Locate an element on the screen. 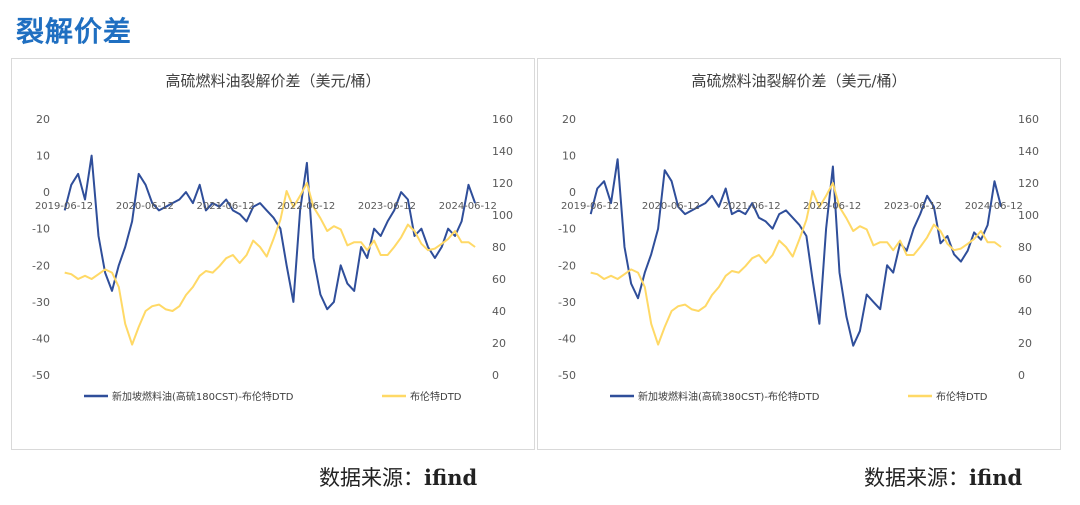 The height and width of the screenshot is (505, 1080). legend-label: 新加坡燃料油(高硫180CST)-布伦特DTD is located at coordinates (203, 396).